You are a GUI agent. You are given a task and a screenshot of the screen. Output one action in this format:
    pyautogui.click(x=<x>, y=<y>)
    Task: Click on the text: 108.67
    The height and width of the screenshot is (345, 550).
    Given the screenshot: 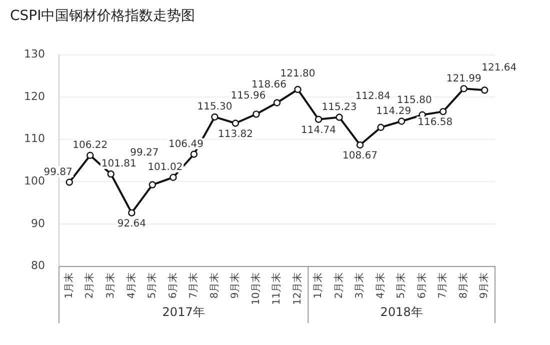 What is the action you would take?
    pyautogui.click(x=360, y=156)
    